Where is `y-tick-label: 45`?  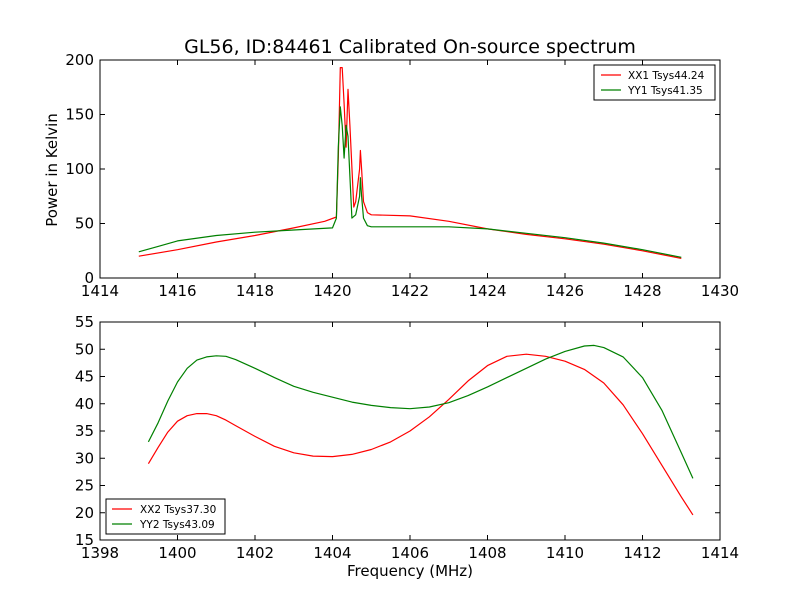
y-tick-label: 45 is located at coordinates (84, 377).